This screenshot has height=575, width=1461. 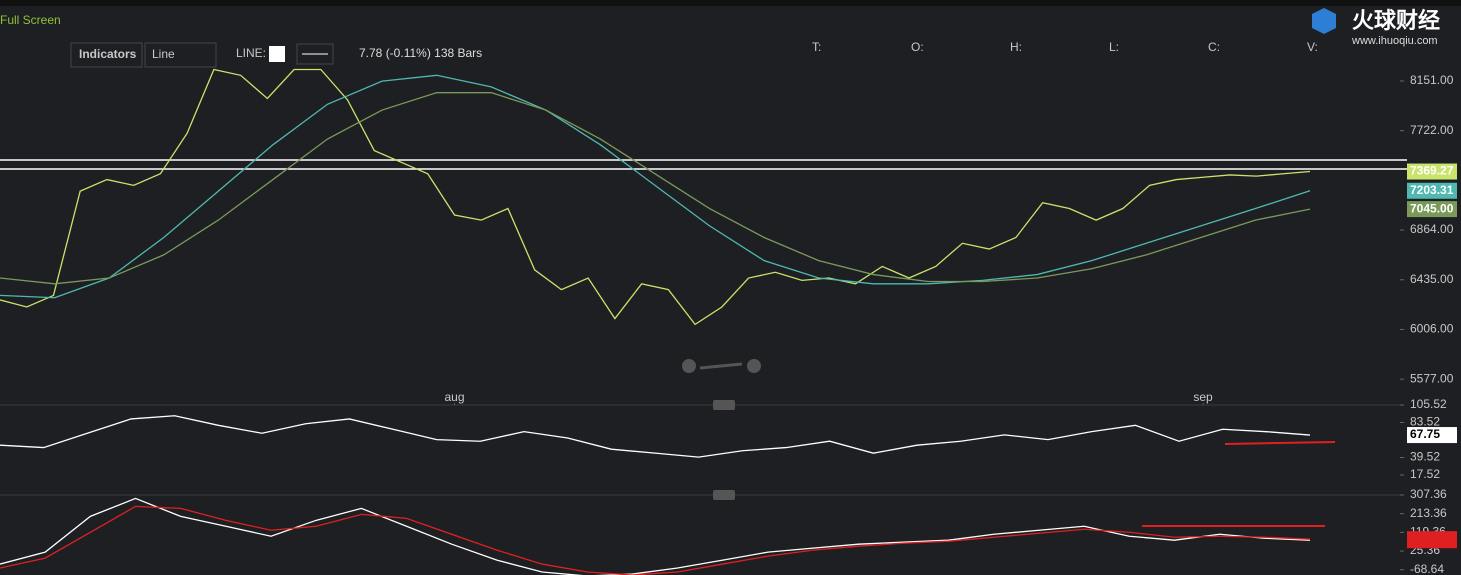 I want to click on y-tick-label: 17.52, so click(x=1425, y=474).